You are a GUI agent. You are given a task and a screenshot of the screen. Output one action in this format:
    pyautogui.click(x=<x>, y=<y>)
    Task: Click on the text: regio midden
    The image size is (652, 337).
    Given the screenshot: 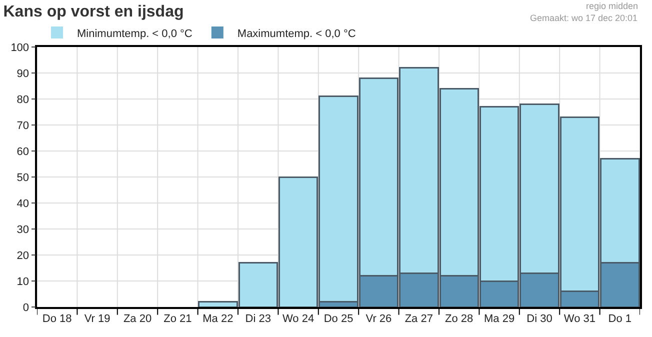 What is the action you would take?
    pyautogui.click(x=612, y=6)
    